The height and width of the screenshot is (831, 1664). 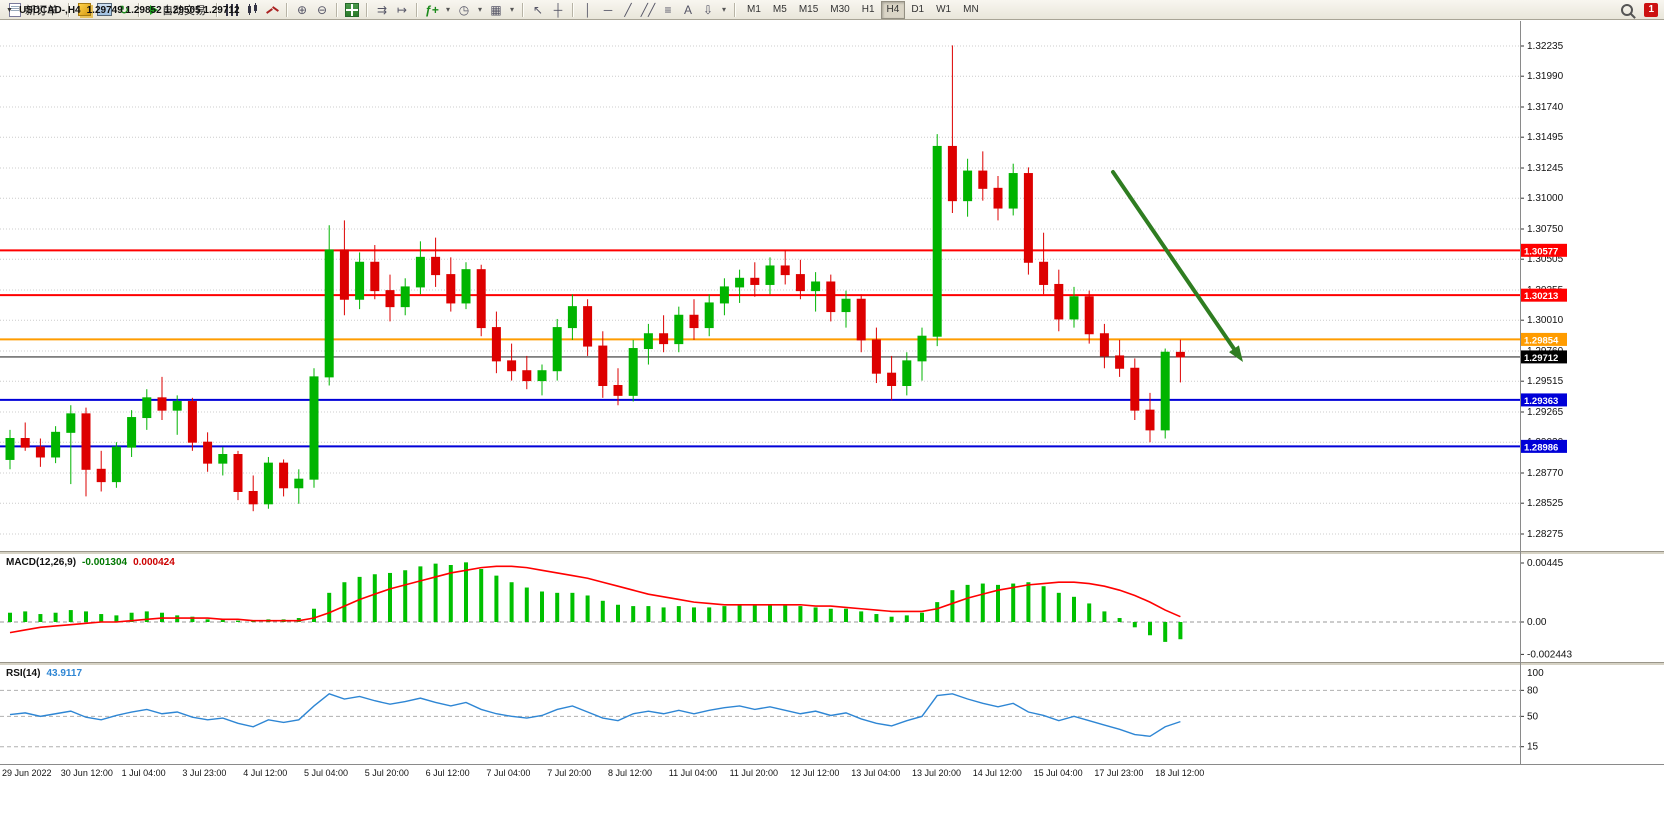 What do you see at coordinates (971, 9) in the screenshot?
I see `timeframe-button-MN: MN` at bounding box center [971, 9].